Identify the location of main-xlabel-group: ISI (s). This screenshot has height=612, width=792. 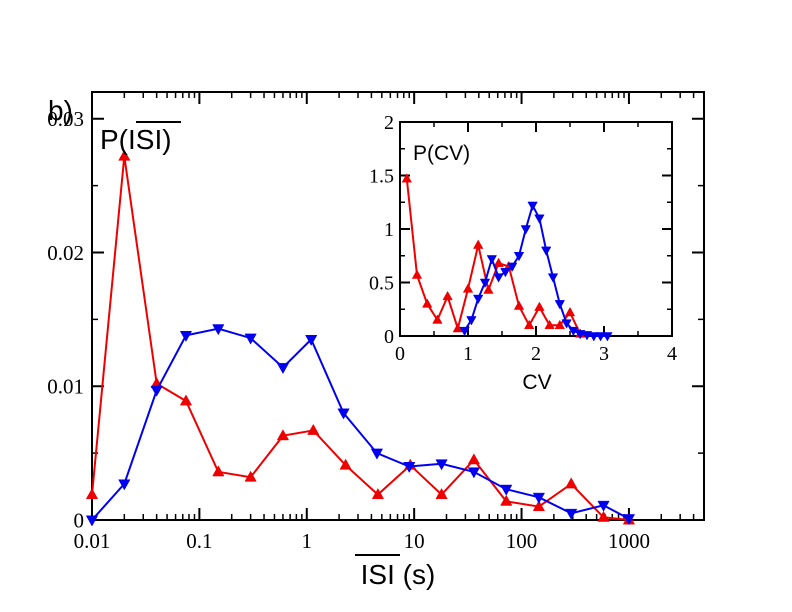
(395, 572).